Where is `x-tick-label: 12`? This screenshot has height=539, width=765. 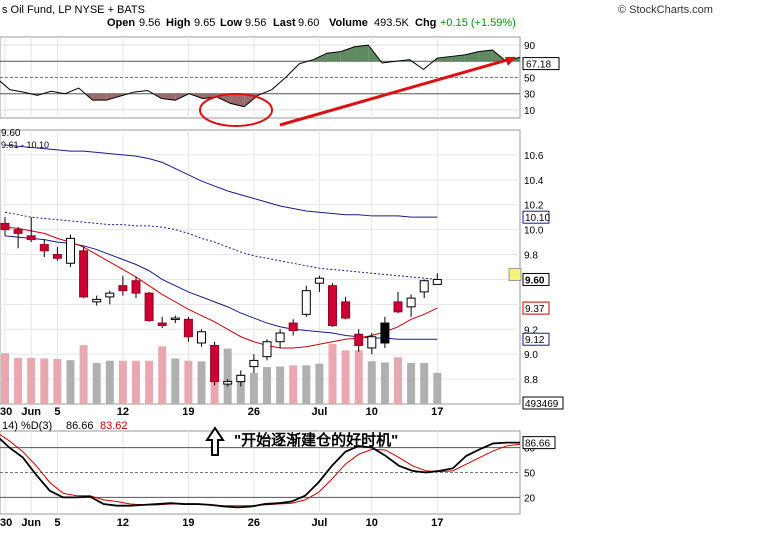
x-tick-label: 12 is located at coordinates (123, 523).